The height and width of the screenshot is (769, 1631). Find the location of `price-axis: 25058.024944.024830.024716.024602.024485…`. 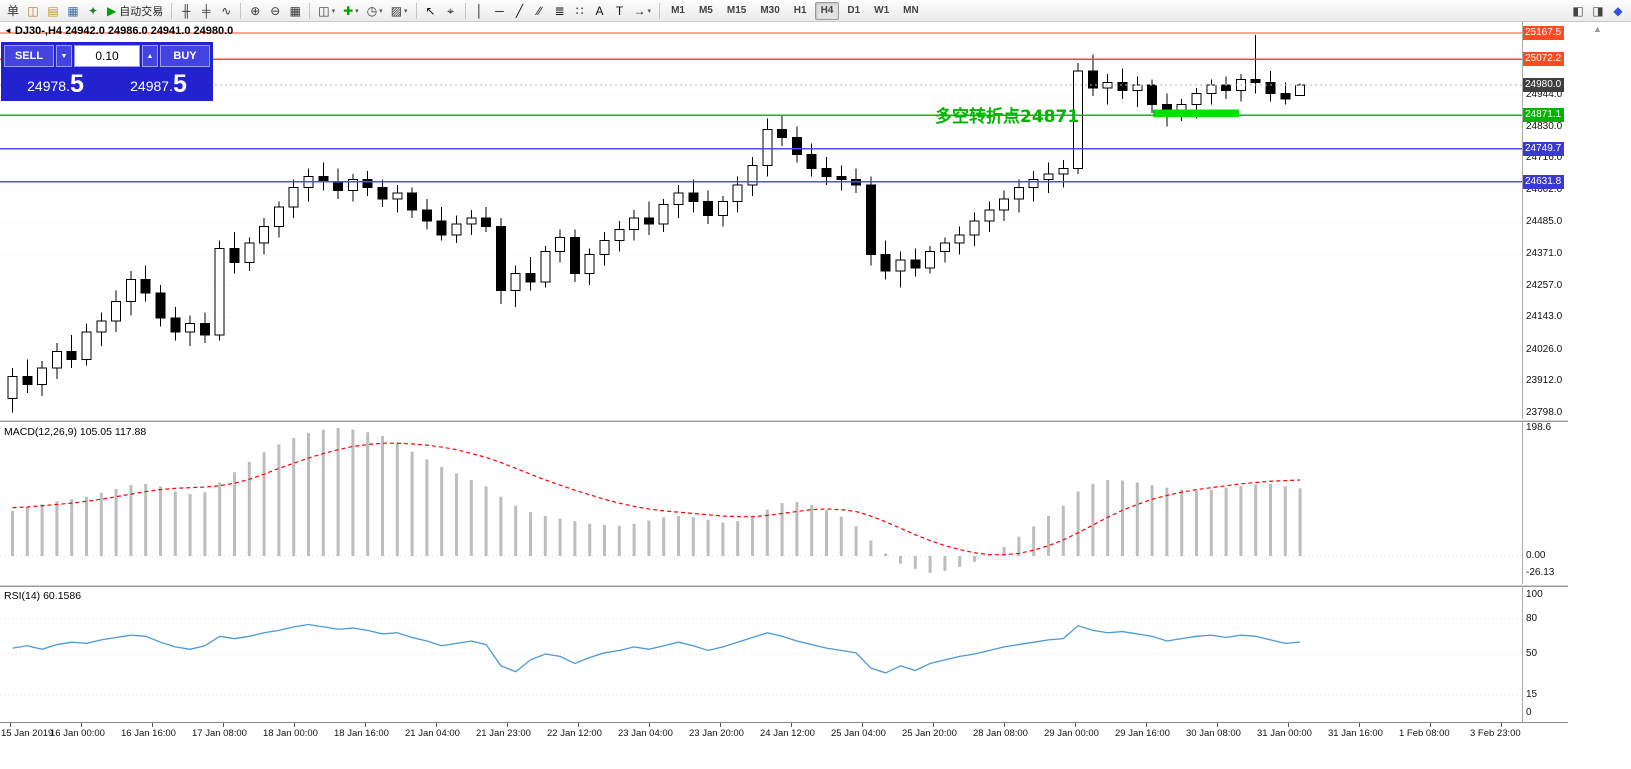

price-axis: 25058.024944.024830.024716.024602.024485… is located at coordinates (1545, 382).